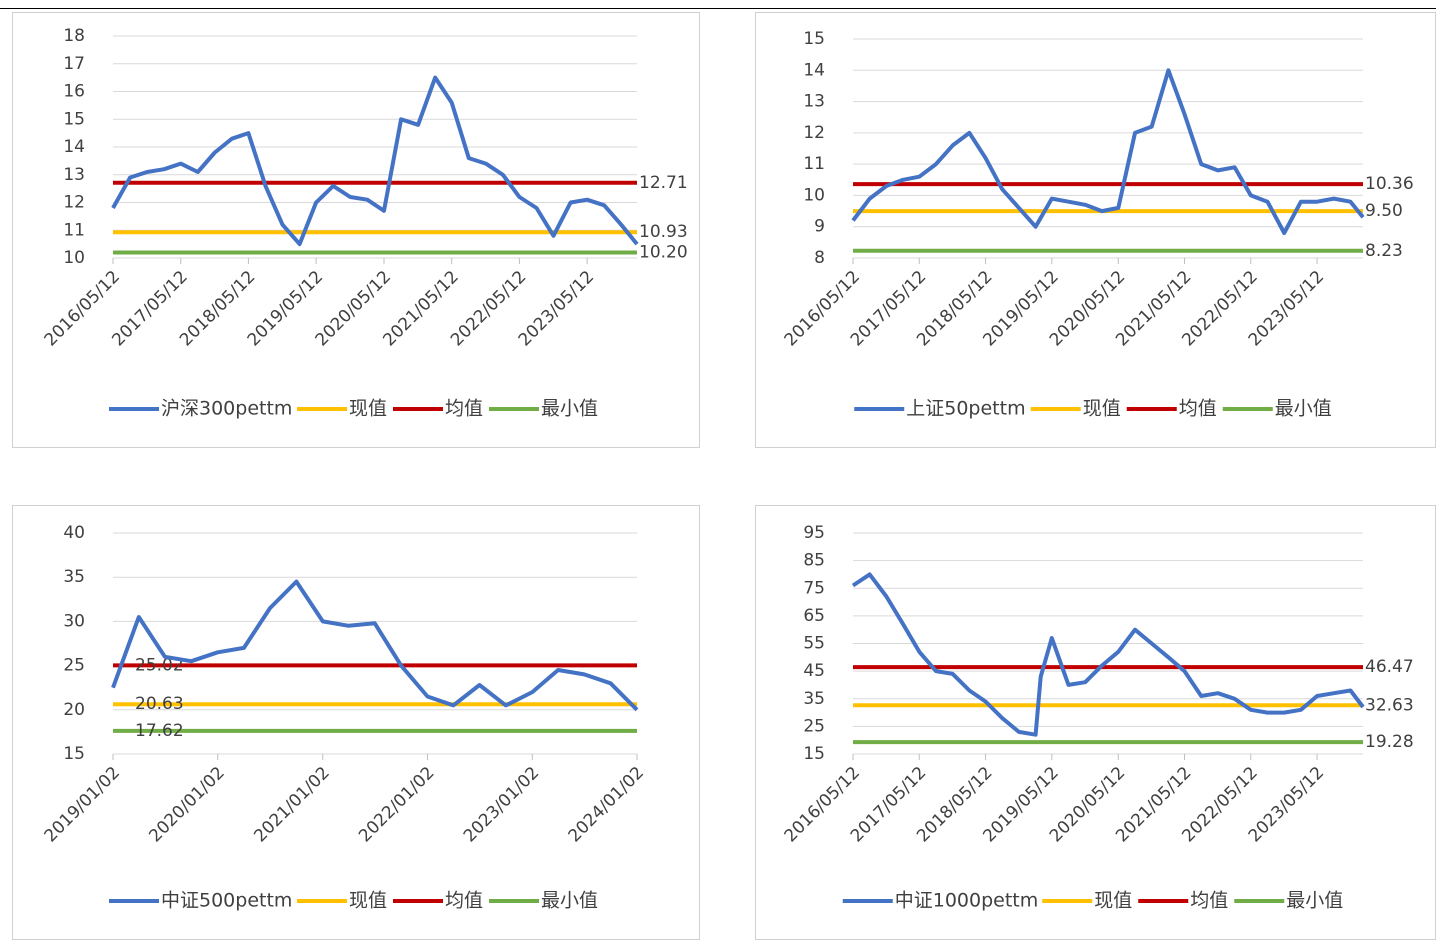 The height and width of the screenshot is (943, 1436). I want to click on y-tick-label: 95, so click(814, 533).